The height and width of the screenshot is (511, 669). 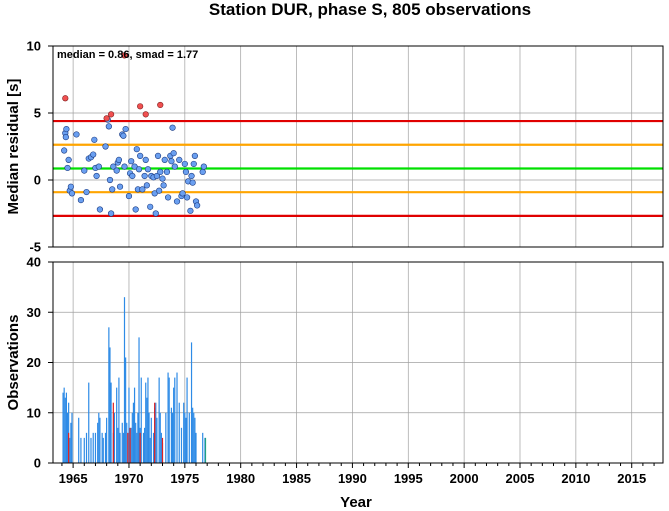 I want to click on year-x-tick-label: 2000, so click(x=464, y=478).